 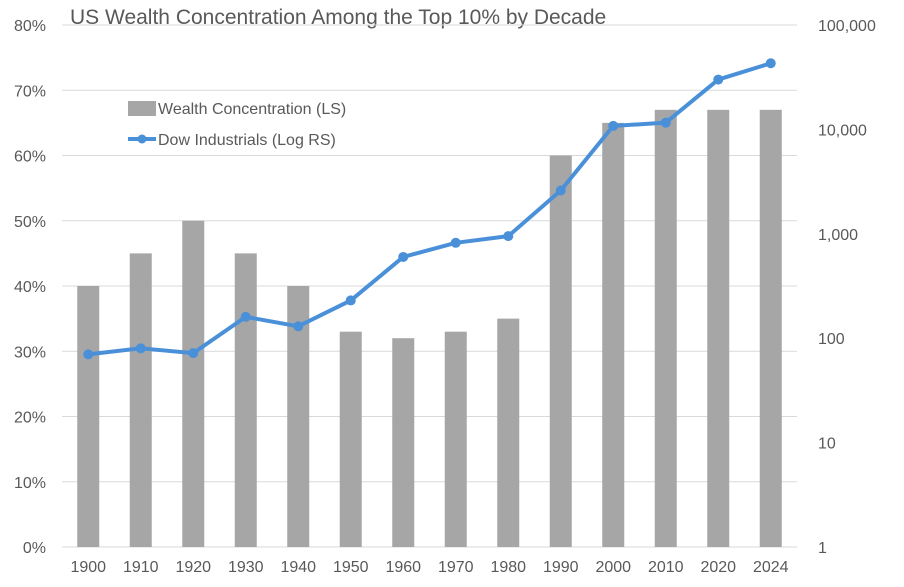 What do you see at coordinates (561, 567) in the screenshot?
I see `x-tick-label: 1990` at bounding box center [561, 567].